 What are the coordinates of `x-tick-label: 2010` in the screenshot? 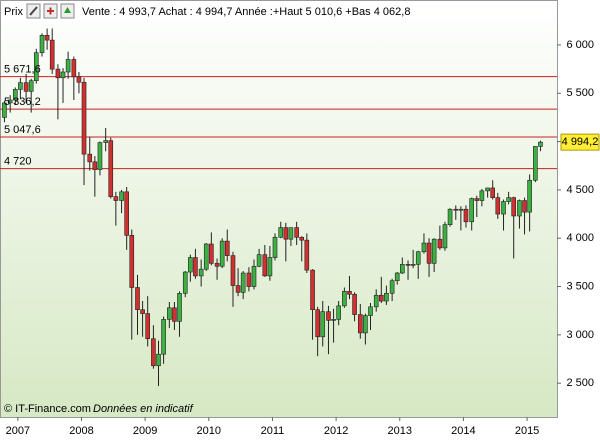 It's located at (209, 431).